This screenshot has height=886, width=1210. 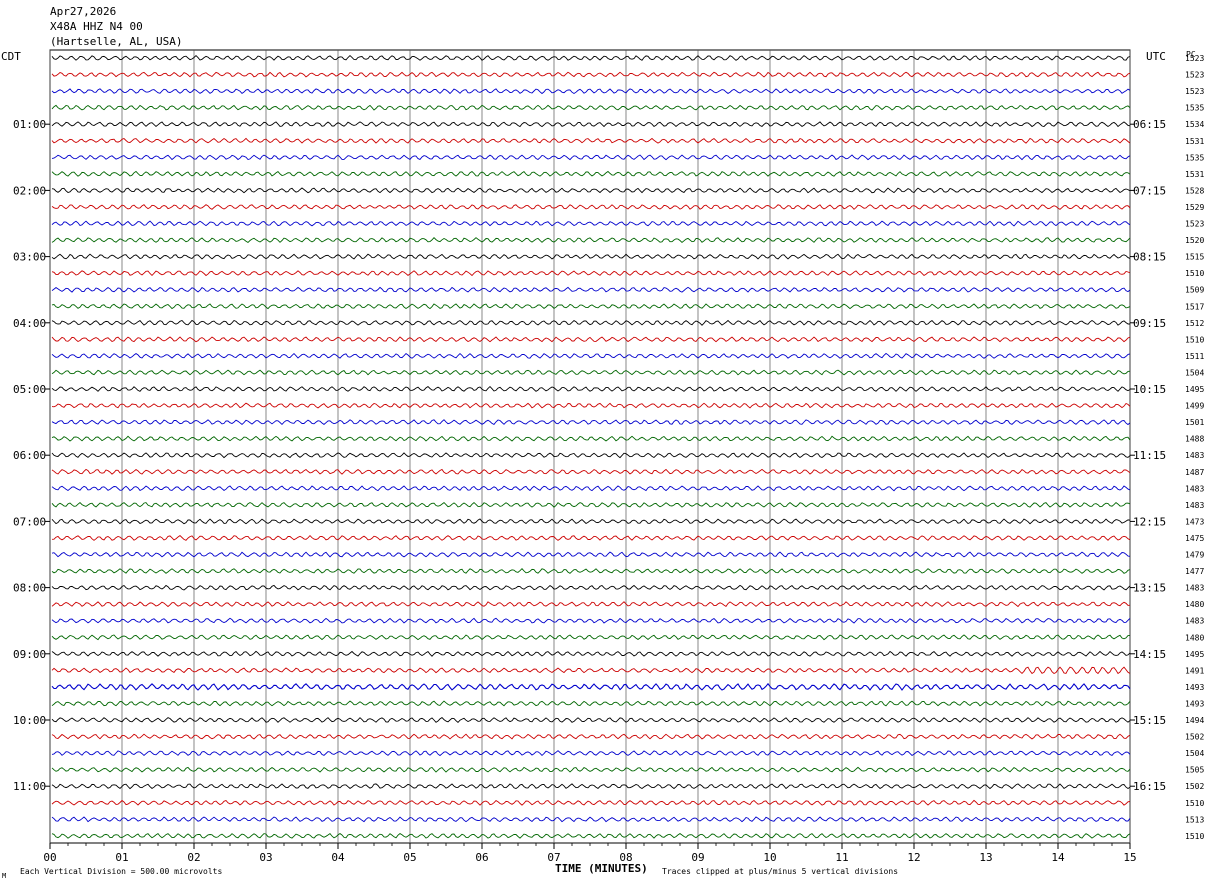 What do you see at coordinates (1194, 356) in the screenshot?
I see `pc-value-19: 1511` at bounding box center [1194, 356].